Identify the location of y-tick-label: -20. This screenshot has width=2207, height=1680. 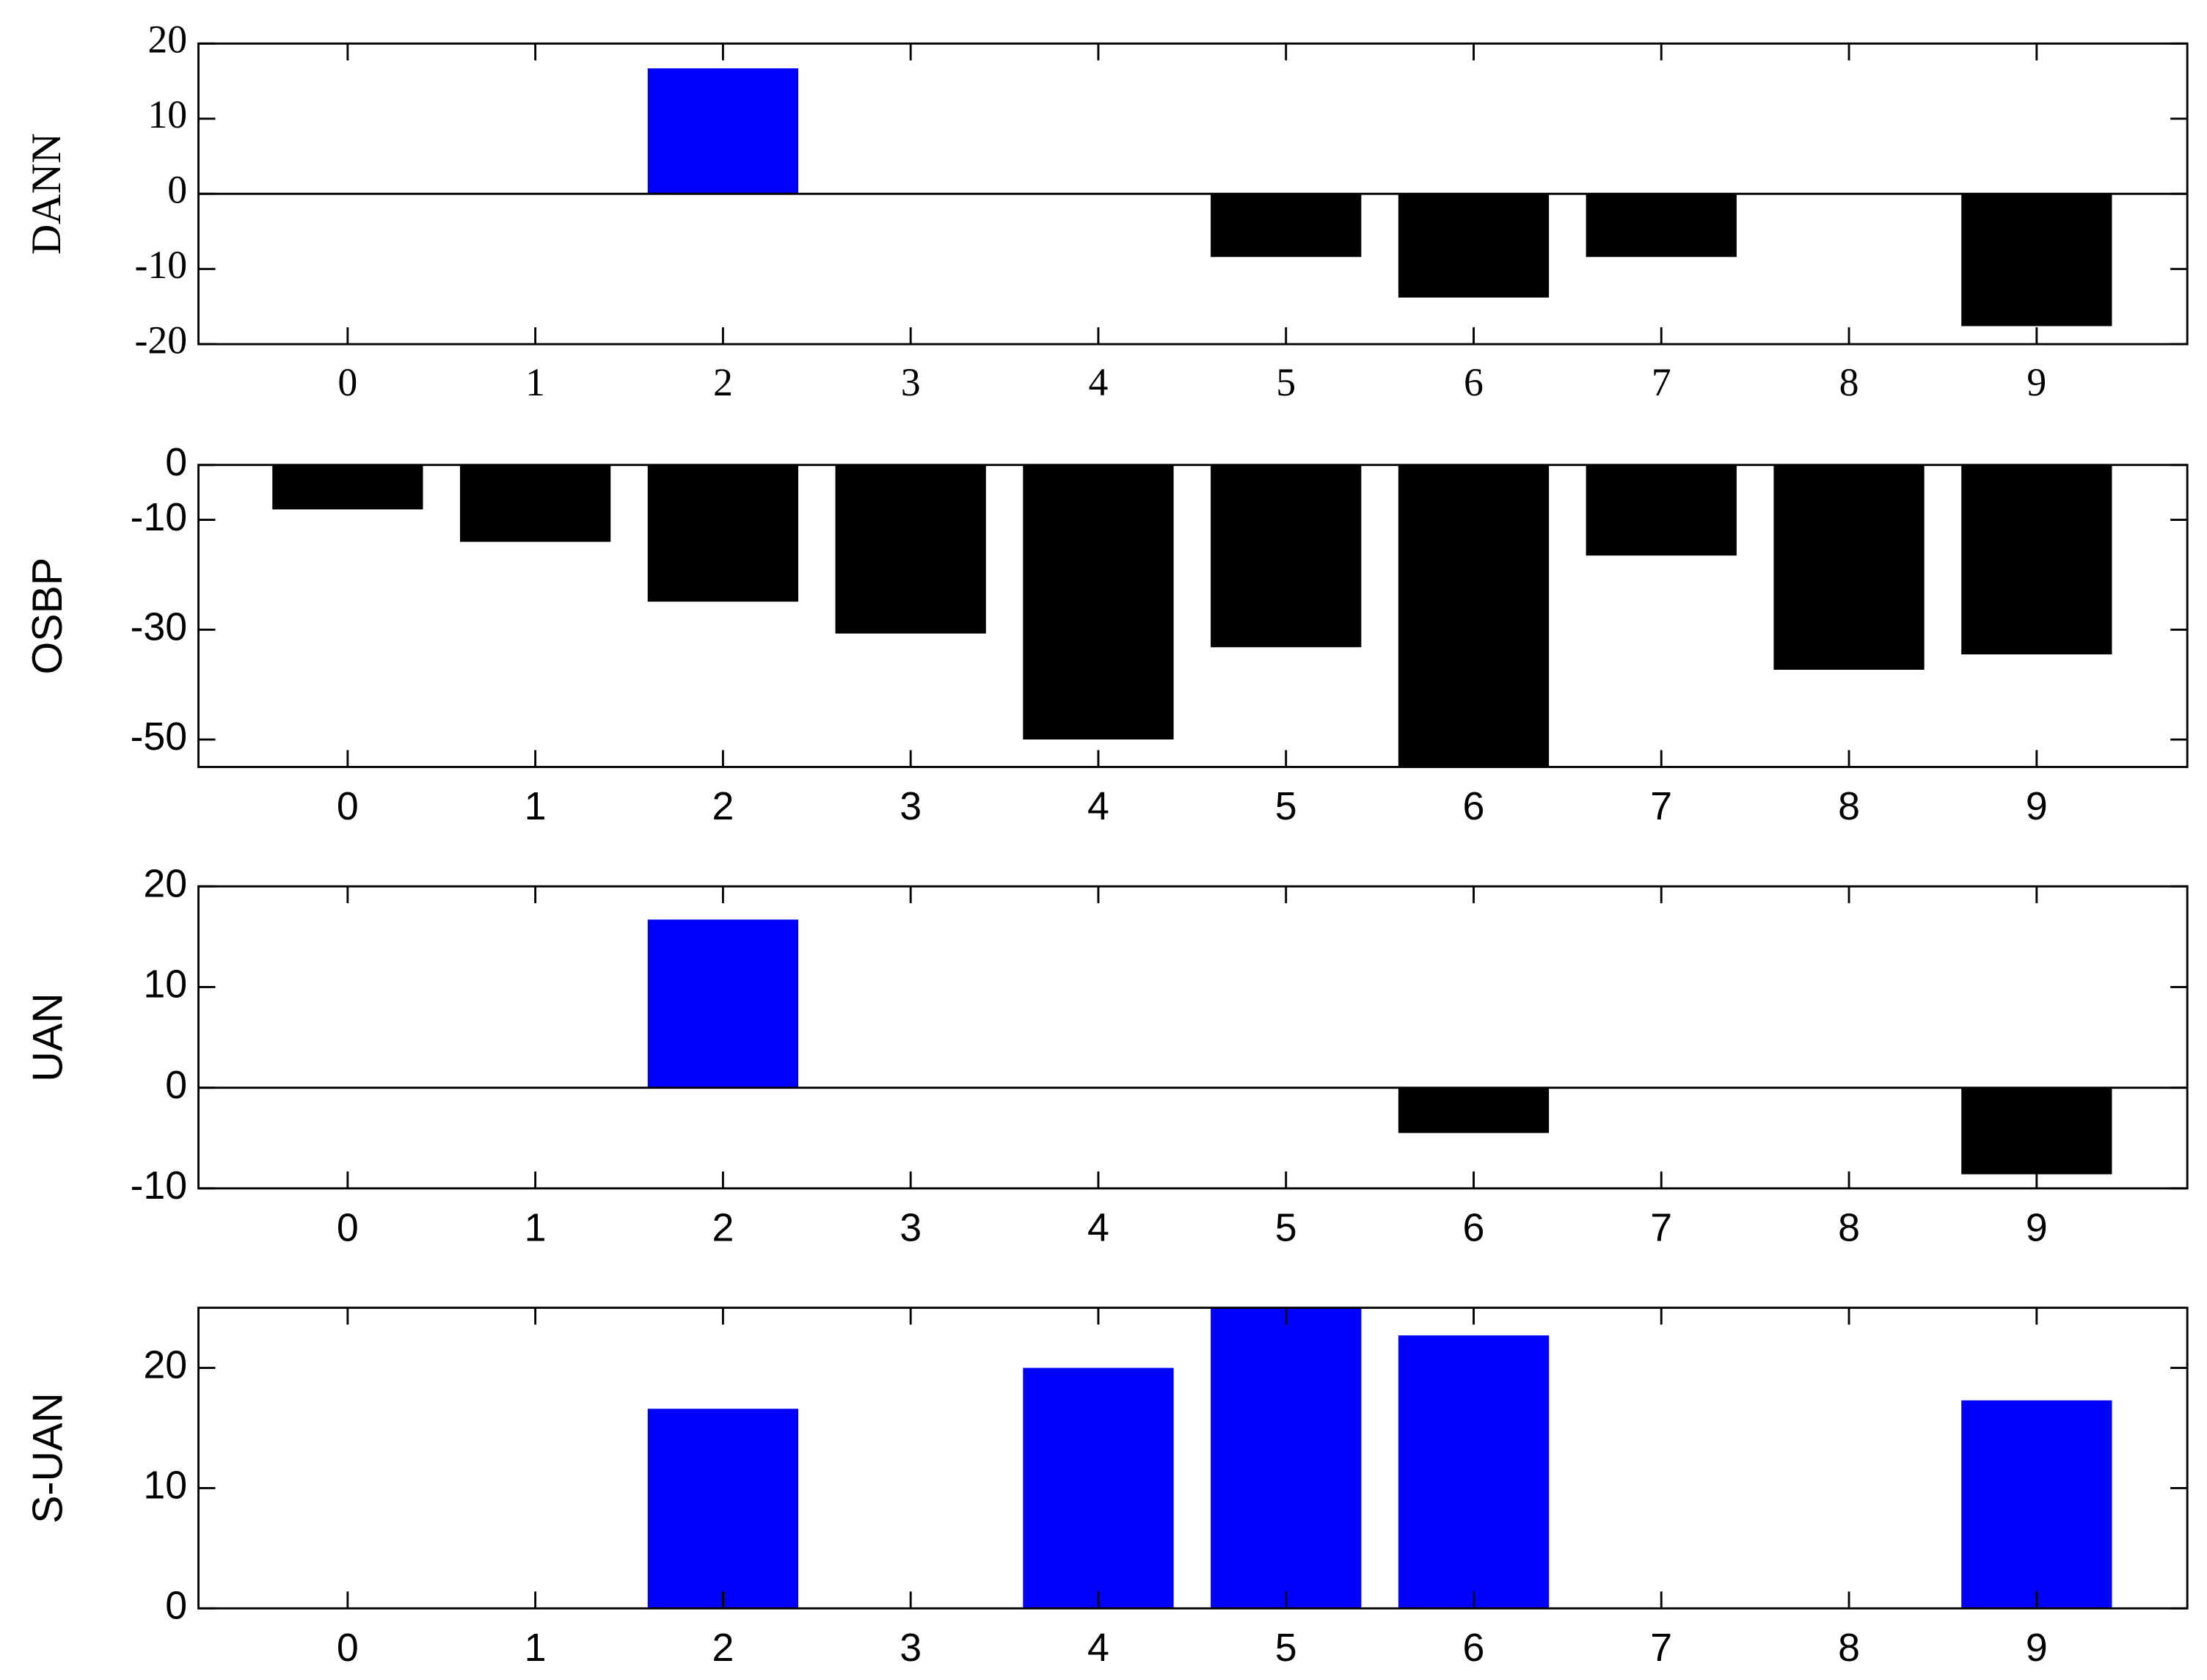
(161, 340).